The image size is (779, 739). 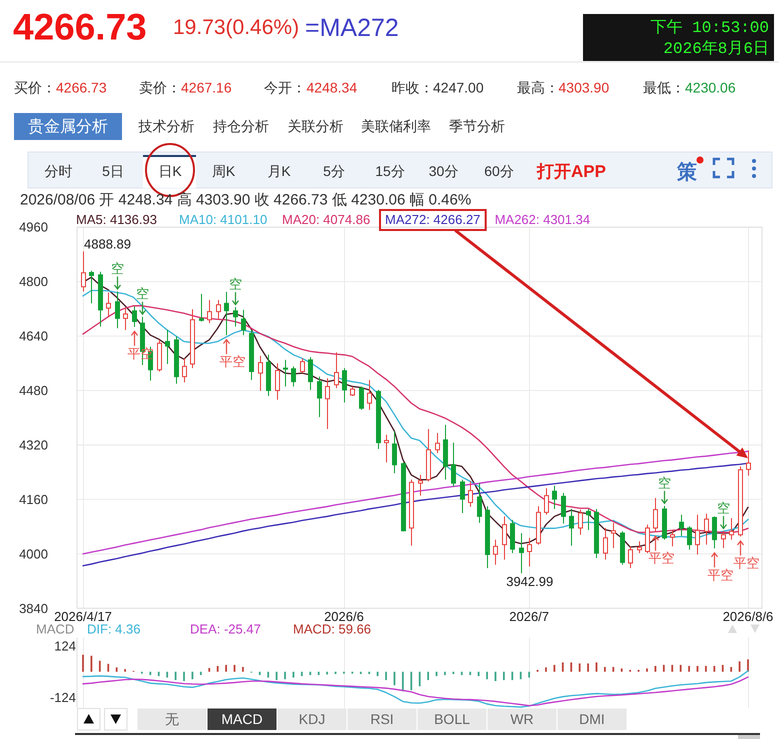 I want to click on y-tick-label: 4800, so click(x=33, y=282).